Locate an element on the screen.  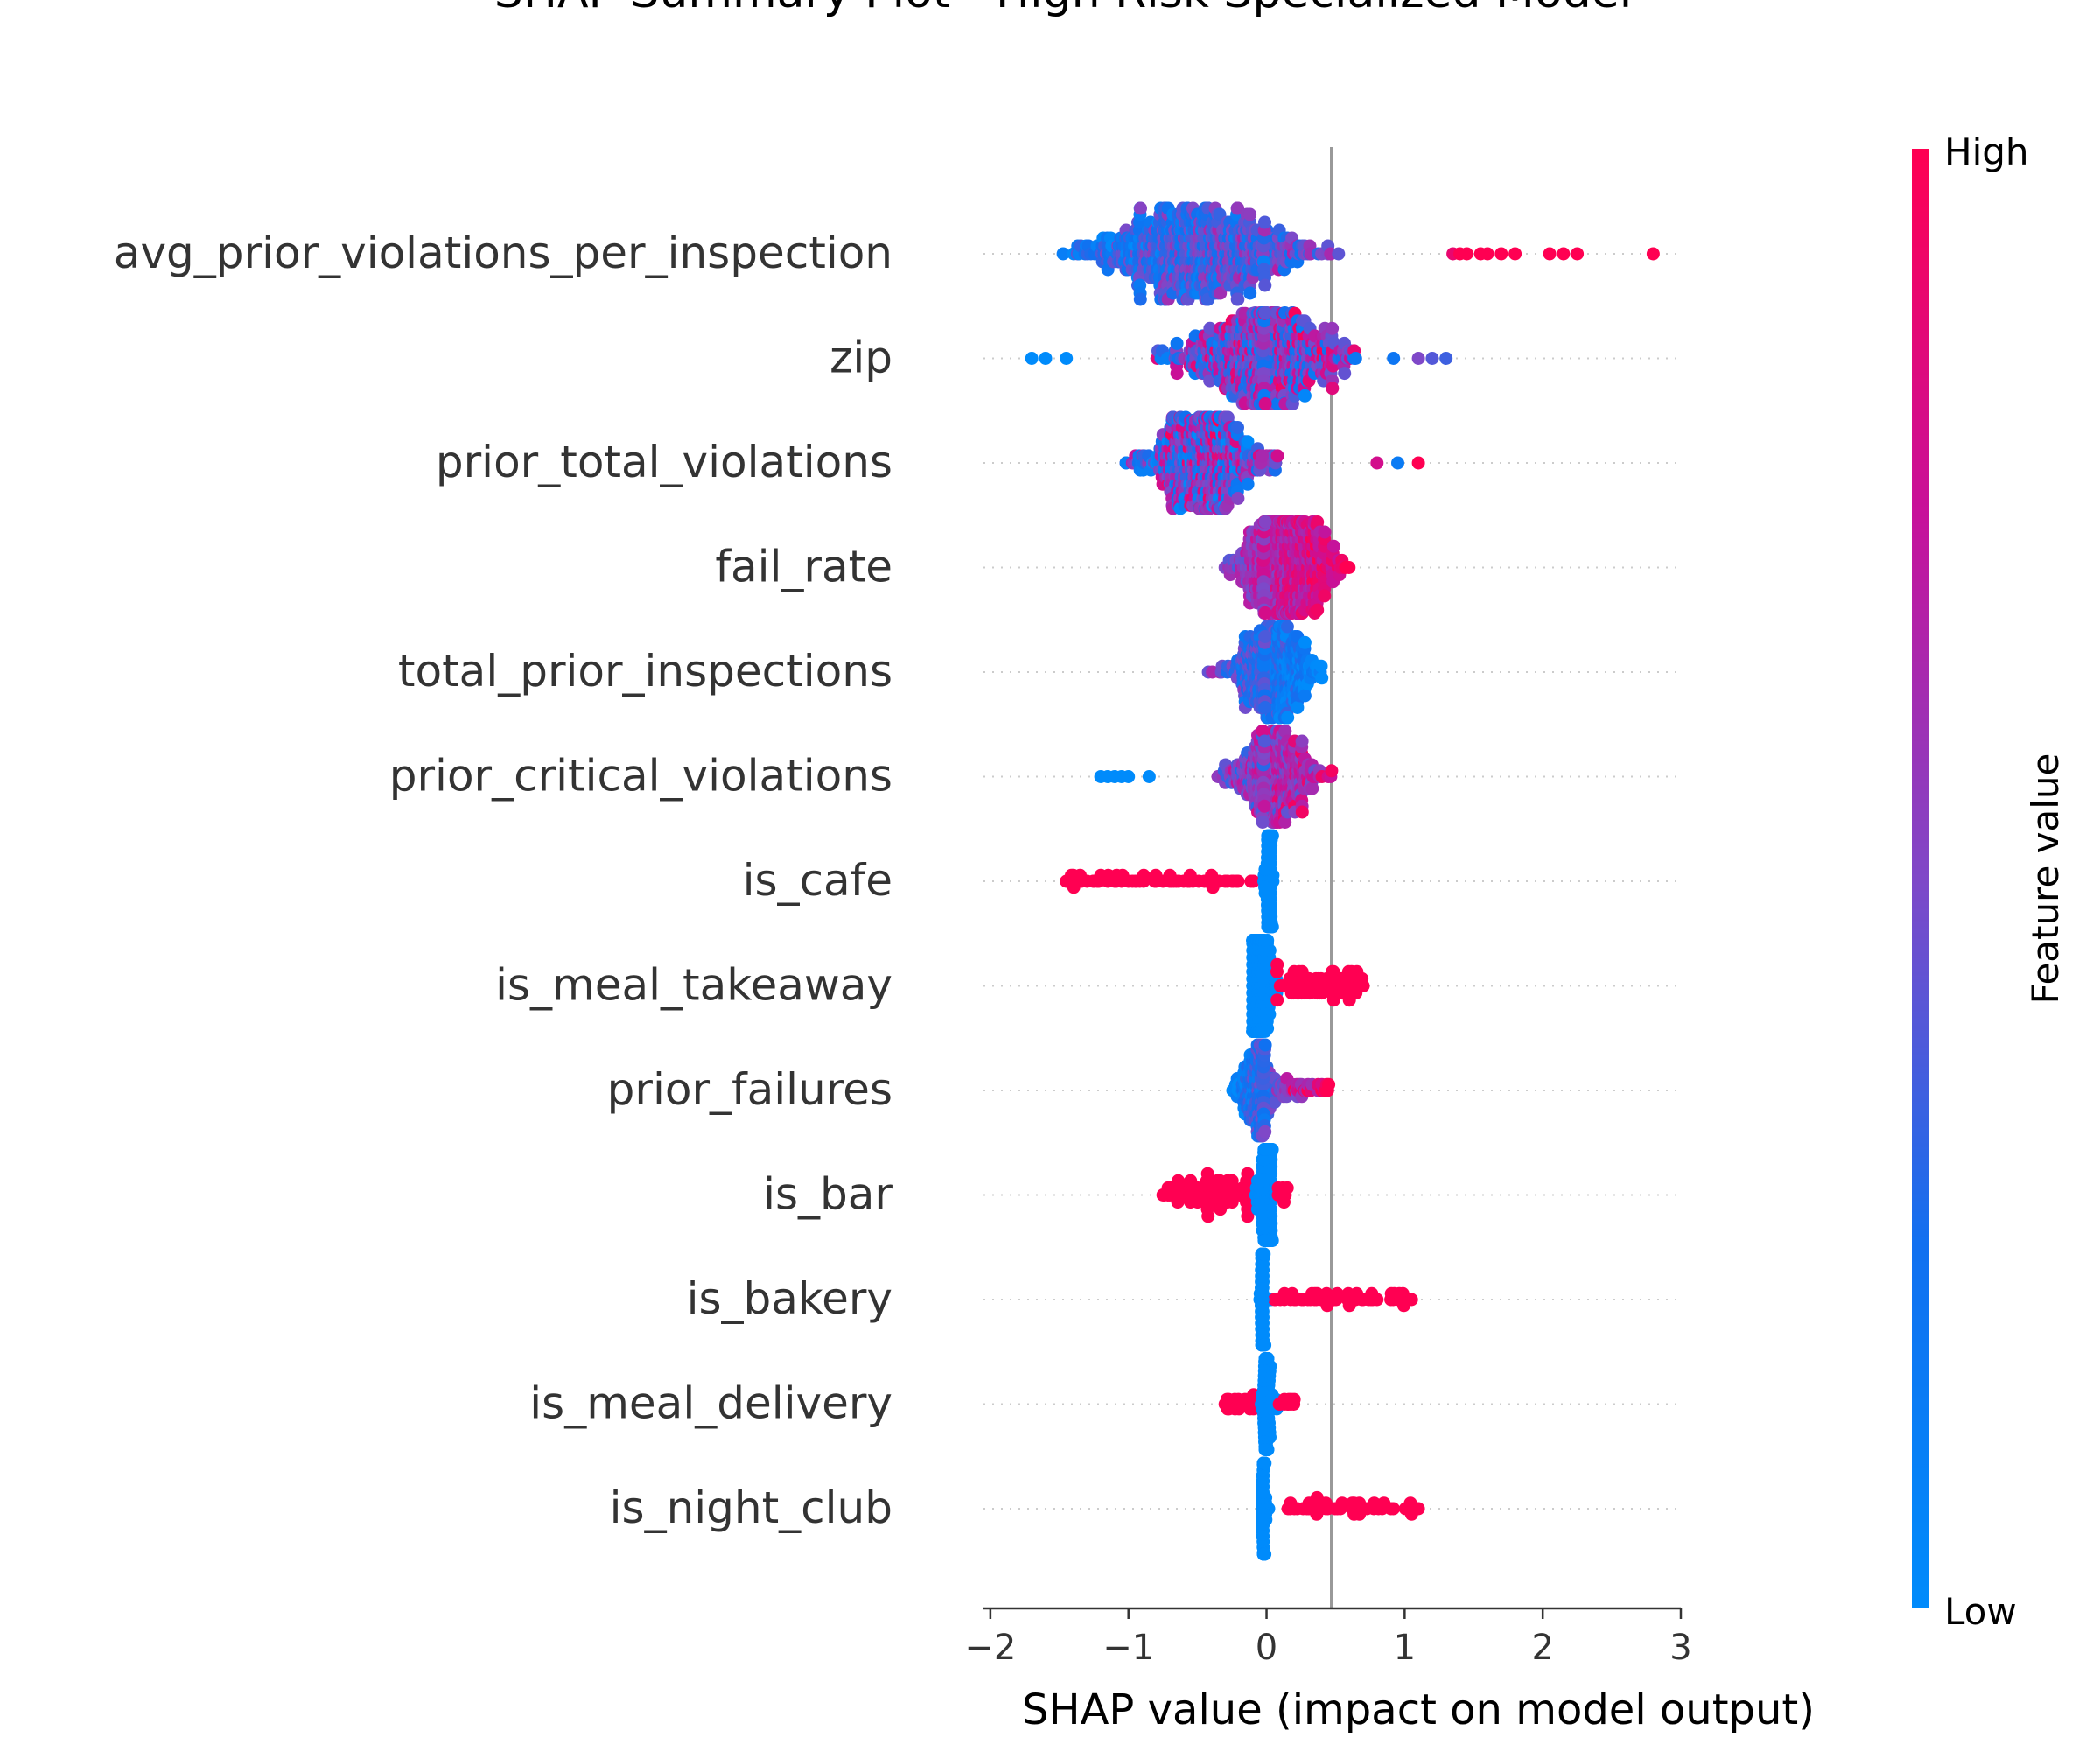
colorbar: High Low Feature value is located at coordinates (1989, 882).